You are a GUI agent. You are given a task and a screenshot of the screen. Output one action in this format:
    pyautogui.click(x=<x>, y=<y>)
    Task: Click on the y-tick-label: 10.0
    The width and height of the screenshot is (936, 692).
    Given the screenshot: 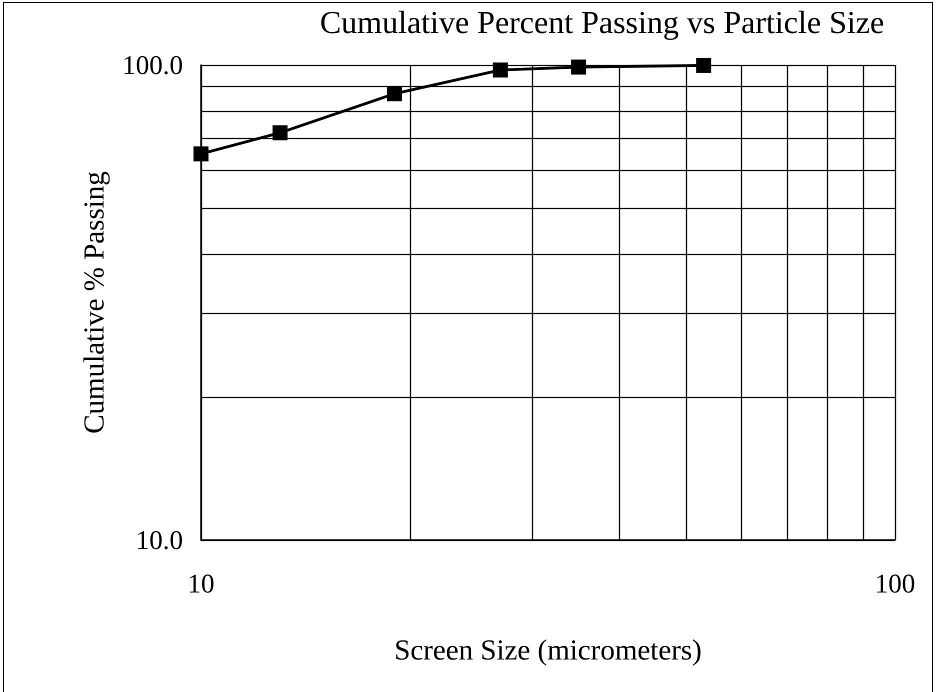 What is the action you would take?
    pyautogui.click(x=159, y=540)
    